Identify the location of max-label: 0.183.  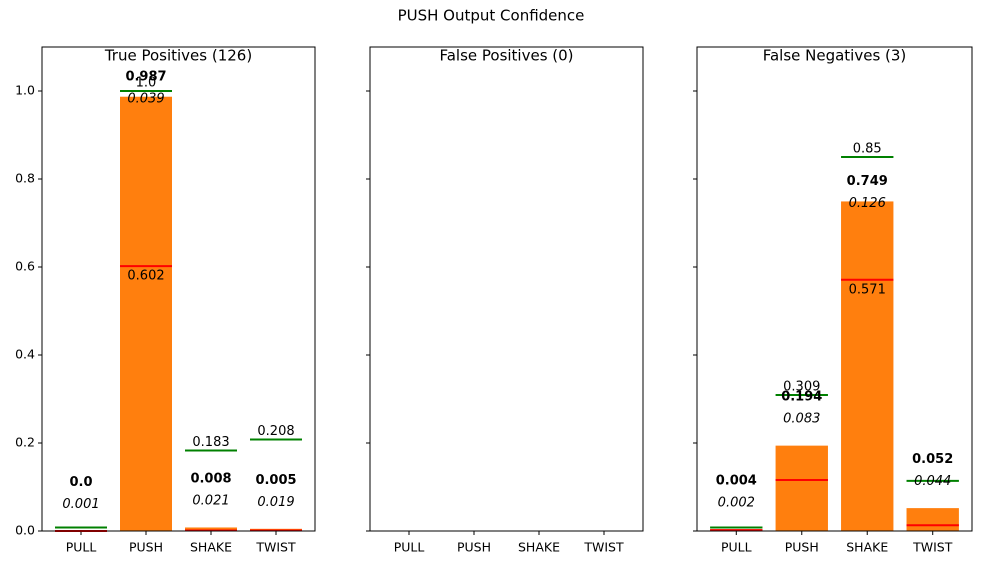
(210, 442).